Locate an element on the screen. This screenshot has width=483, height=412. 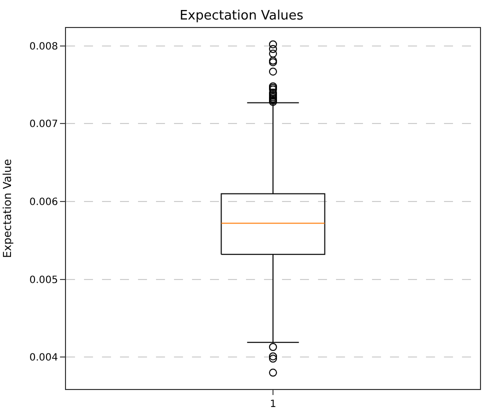
chart-title: Expectation Values is located at coordinates (242, 16).